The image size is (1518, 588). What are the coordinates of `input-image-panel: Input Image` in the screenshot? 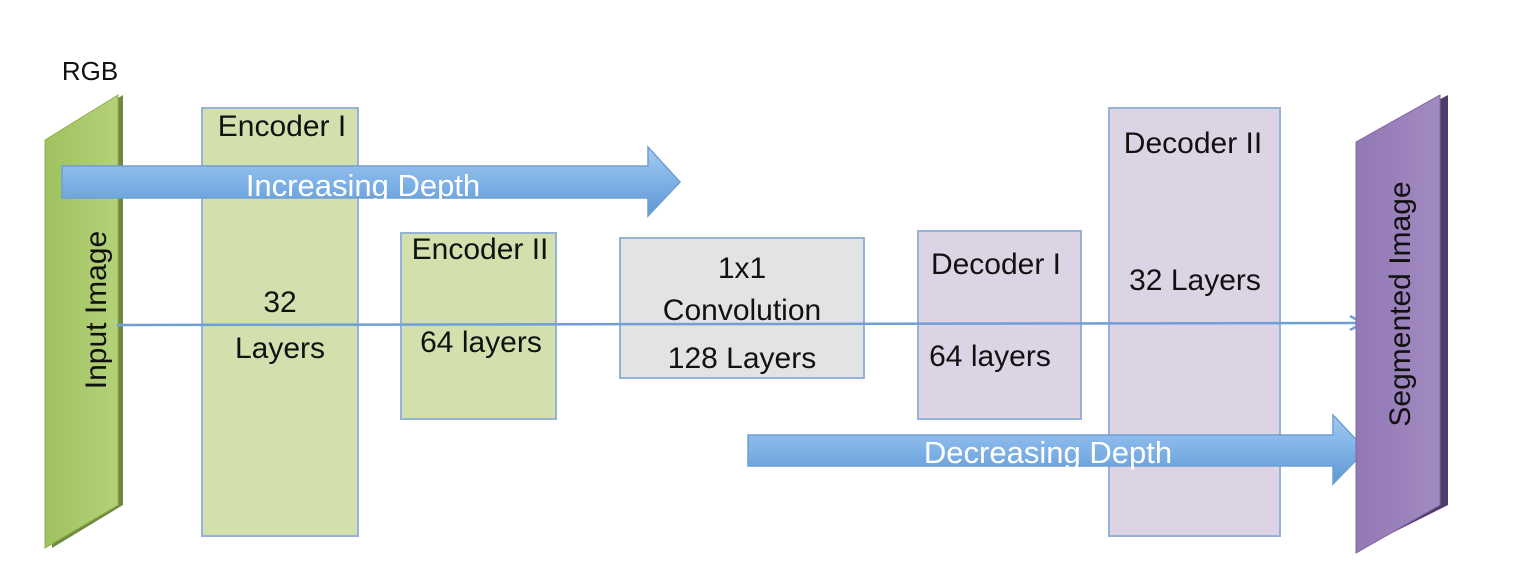 It's located at (83, 321).